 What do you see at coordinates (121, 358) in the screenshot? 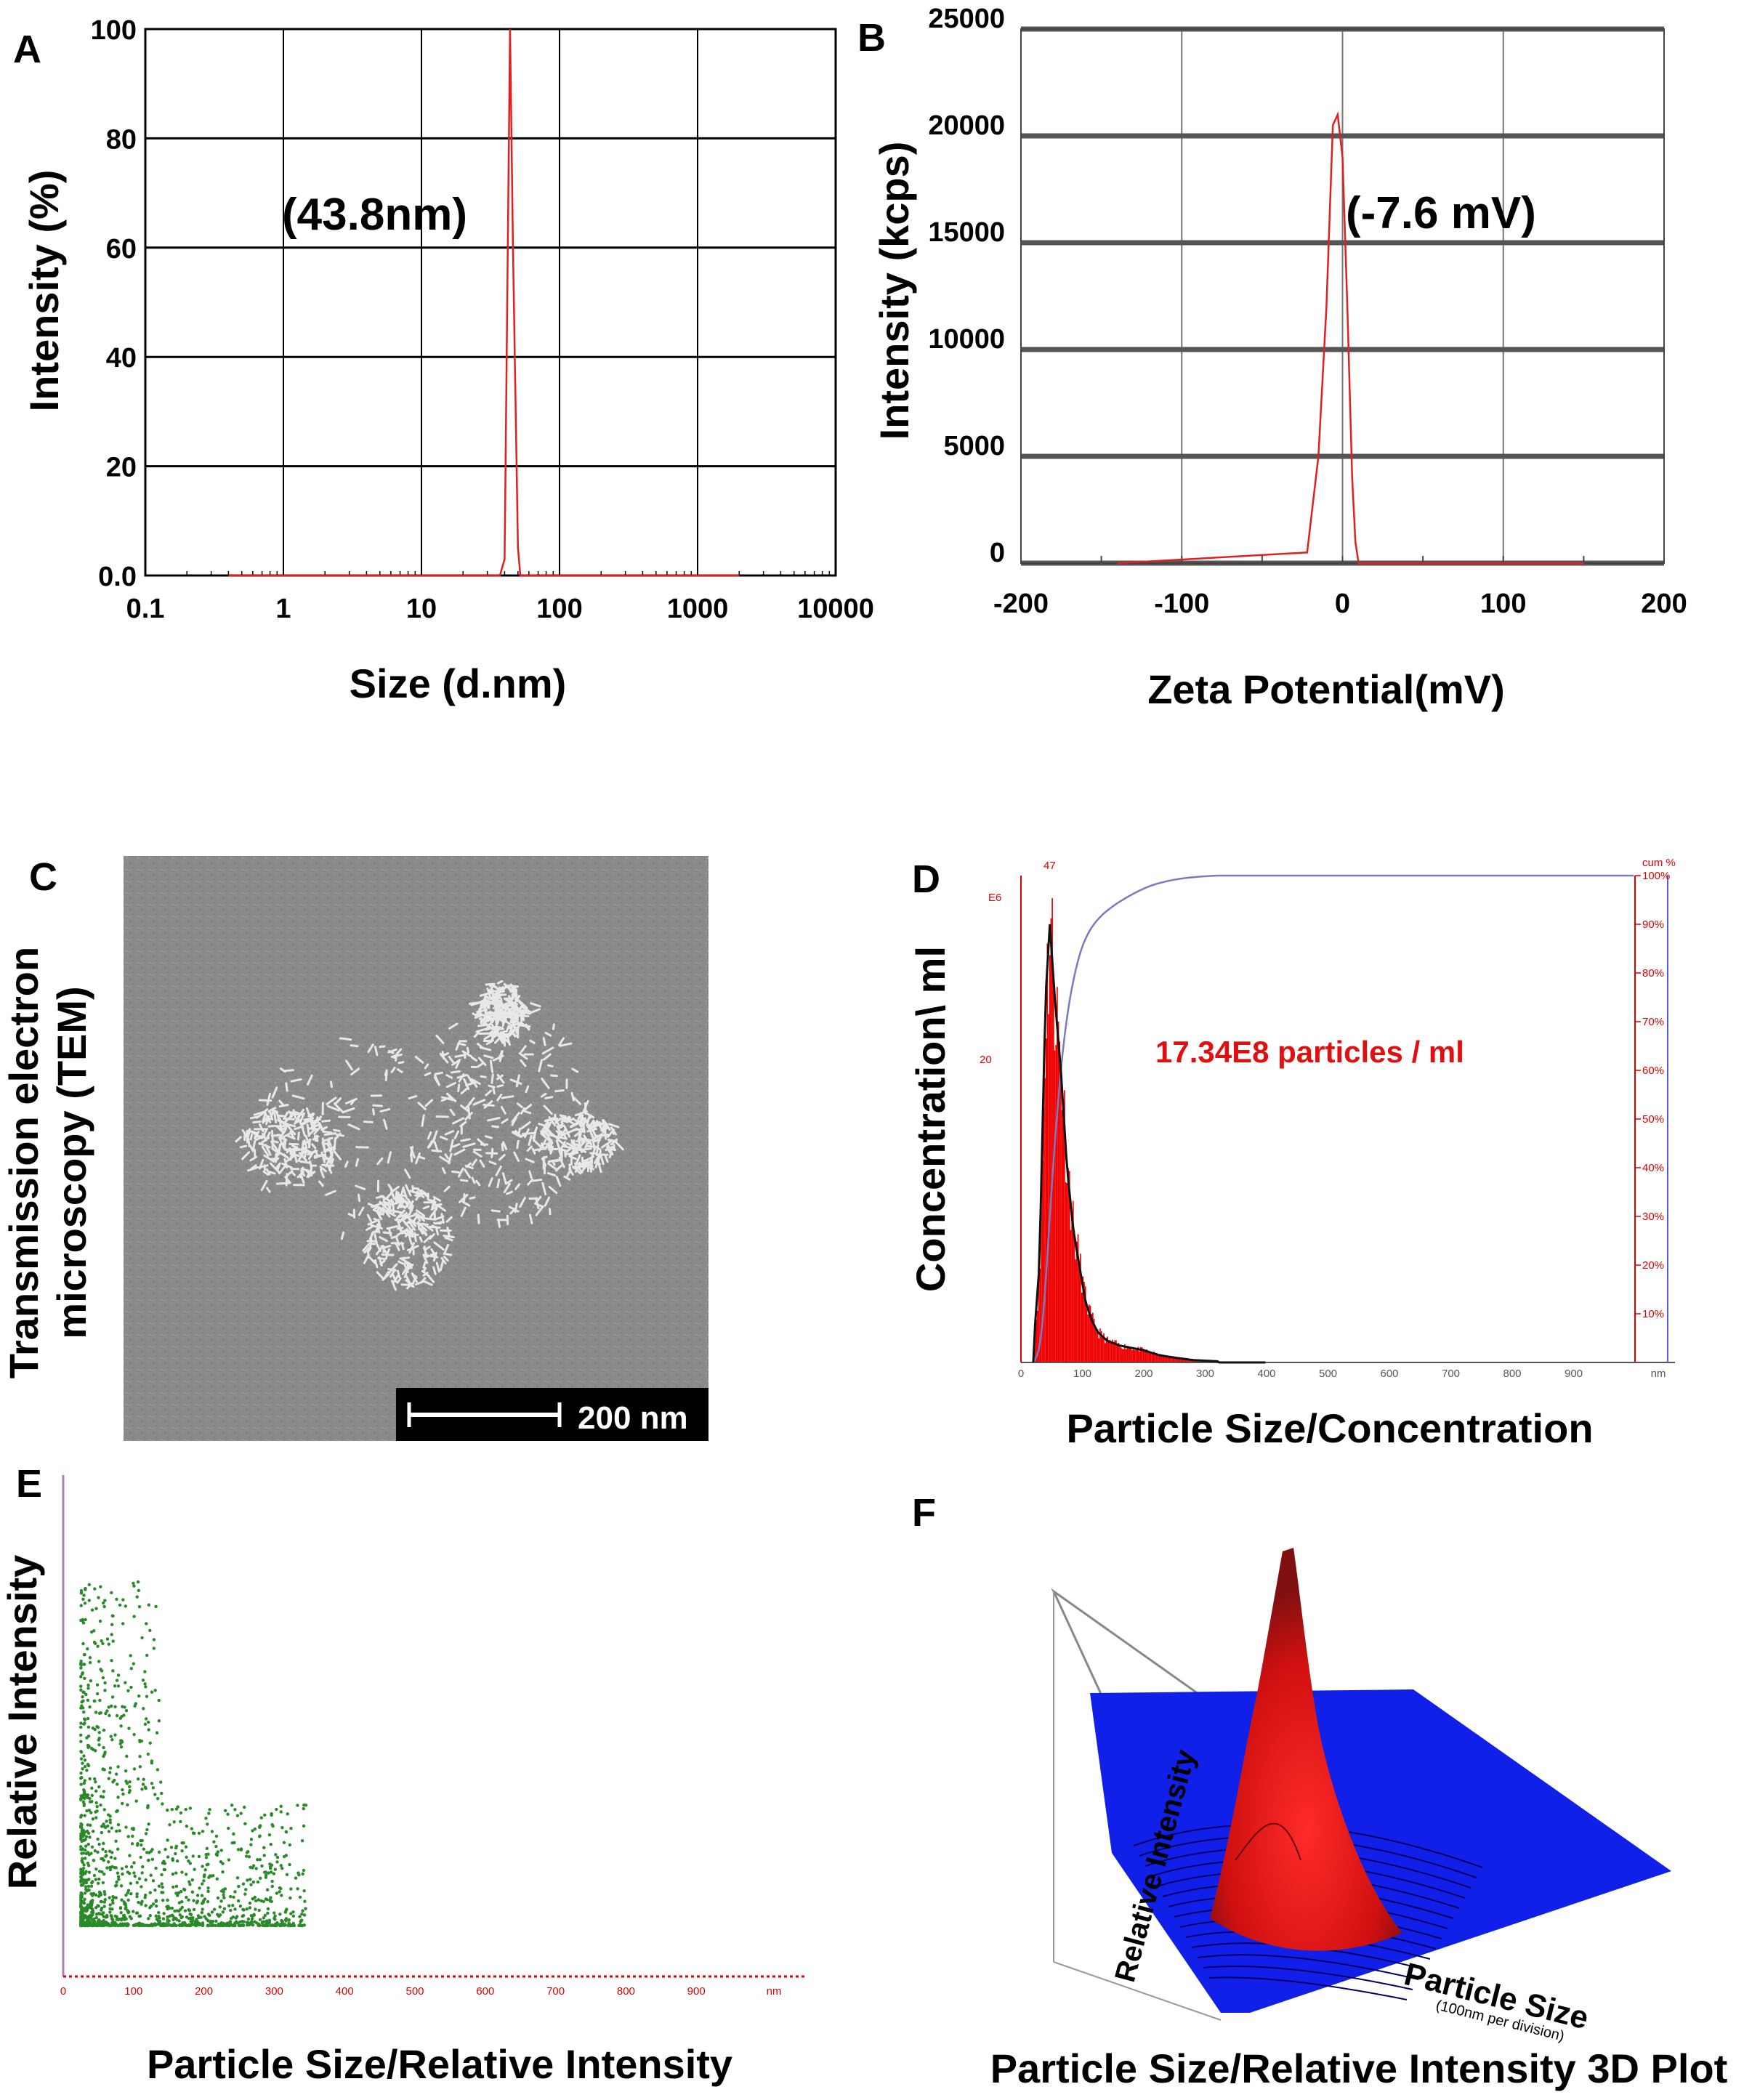
I see `y-tick-a: 40` at bounding box center [121, 358].